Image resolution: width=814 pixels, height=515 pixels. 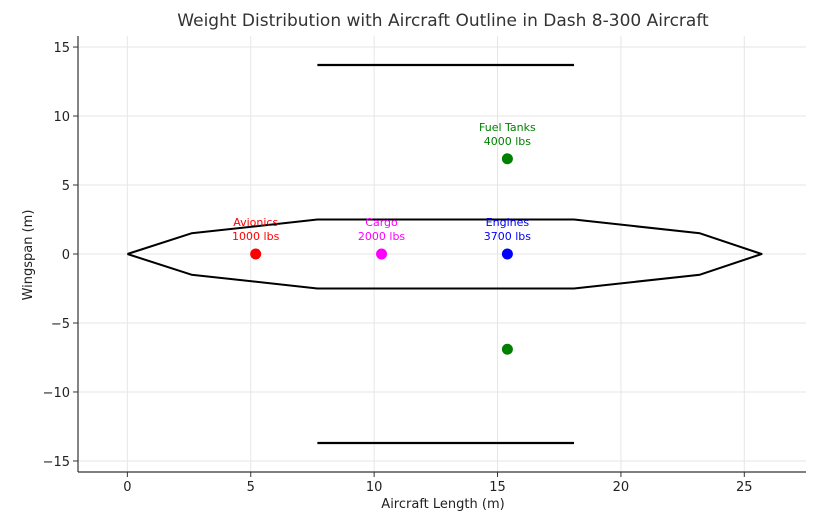 What do you see at coordinates (508, 222) in the screenshot?
I see `point-annotation: Engines` at bounding box center [508, 222].